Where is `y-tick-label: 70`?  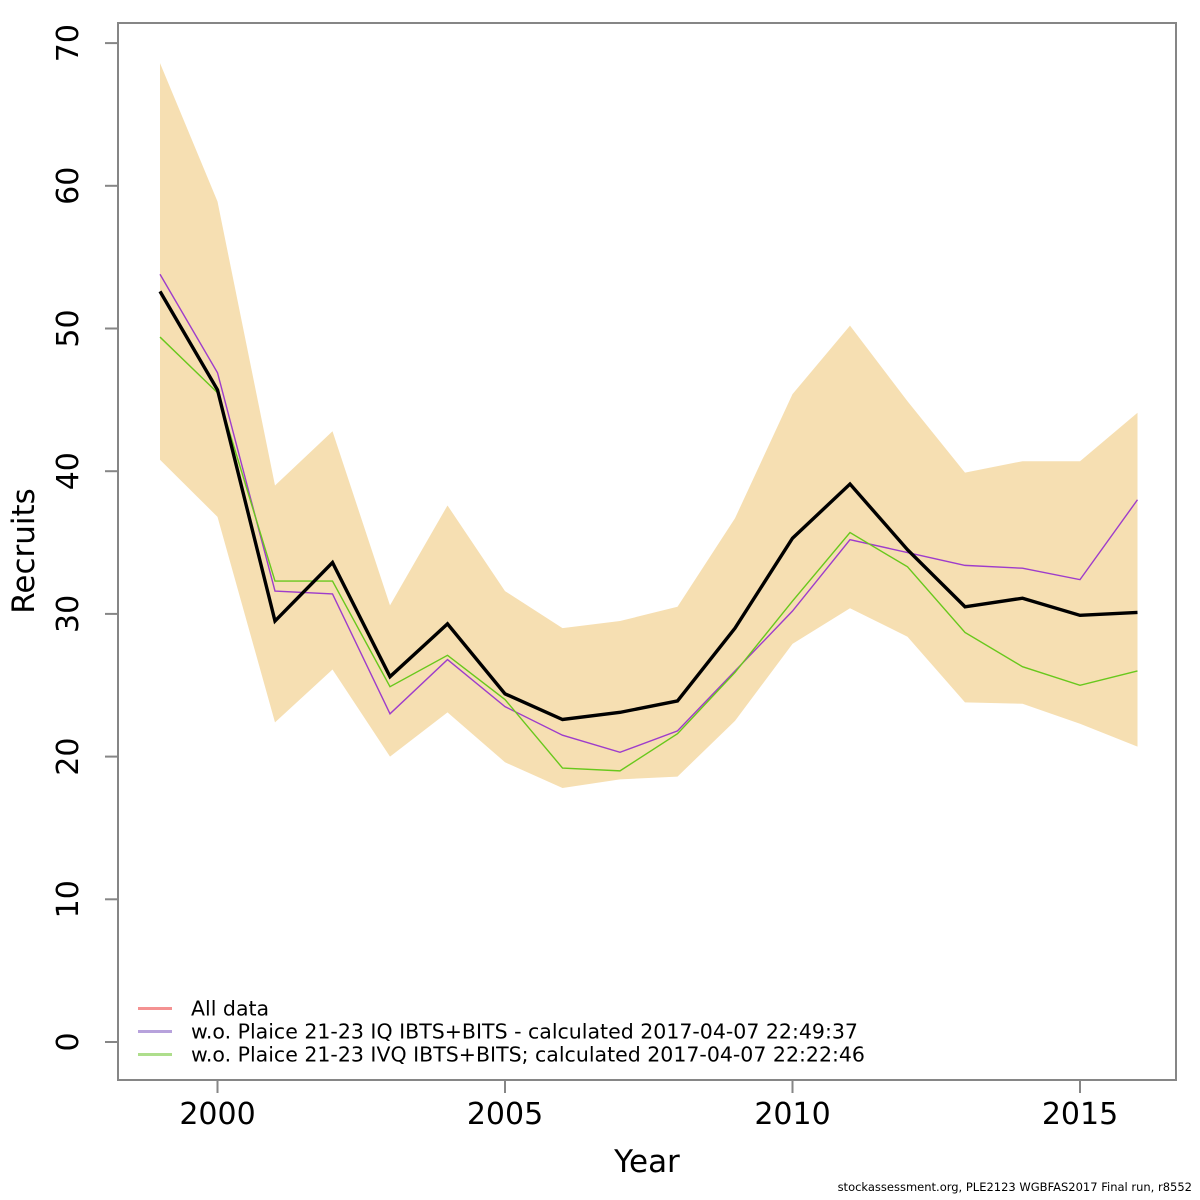
y-tick-label: 70 is located at coordinates (68, 43).